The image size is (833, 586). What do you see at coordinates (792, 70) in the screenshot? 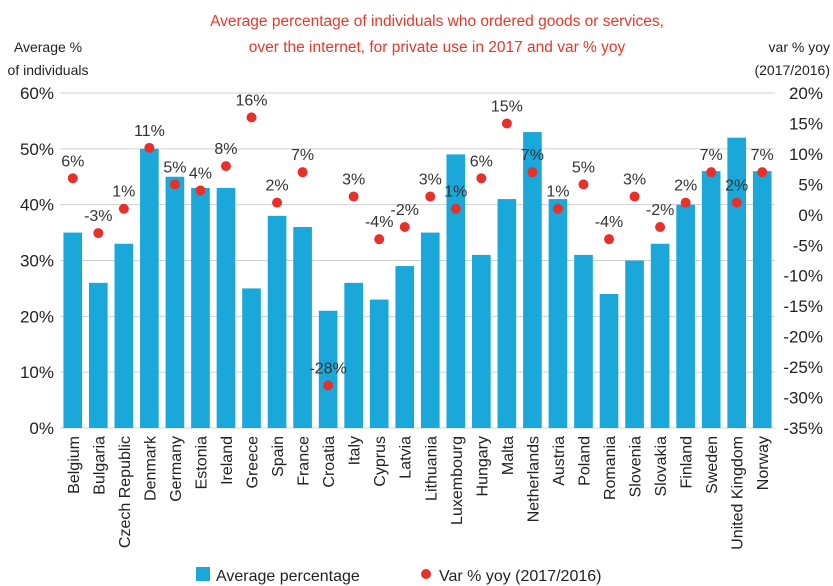
I see `y-right-title-line-2: (2017/2016)` at bounding box center [792, 70].